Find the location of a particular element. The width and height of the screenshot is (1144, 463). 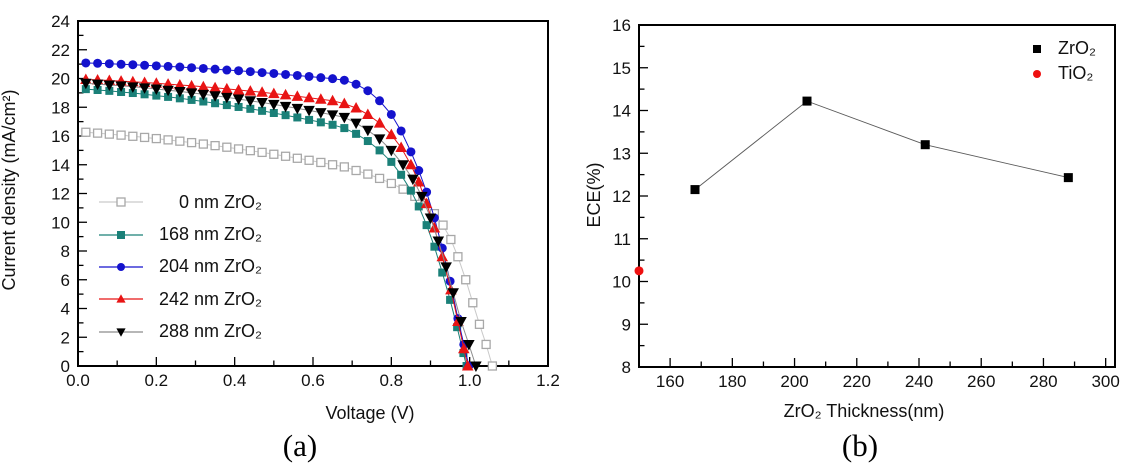

y-tick-label: 0 is located at coordinates (65, 366).